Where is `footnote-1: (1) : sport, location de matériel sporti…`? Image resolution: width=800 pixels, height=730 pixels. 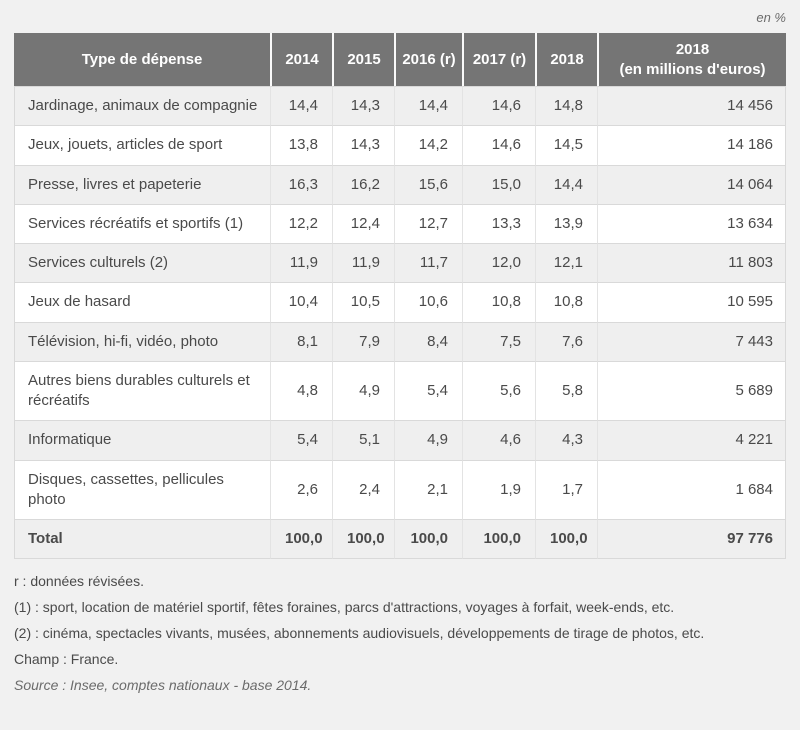
footnote-1: (1) : sport, location de matériel sporti… is located at coordinates (344, 607).